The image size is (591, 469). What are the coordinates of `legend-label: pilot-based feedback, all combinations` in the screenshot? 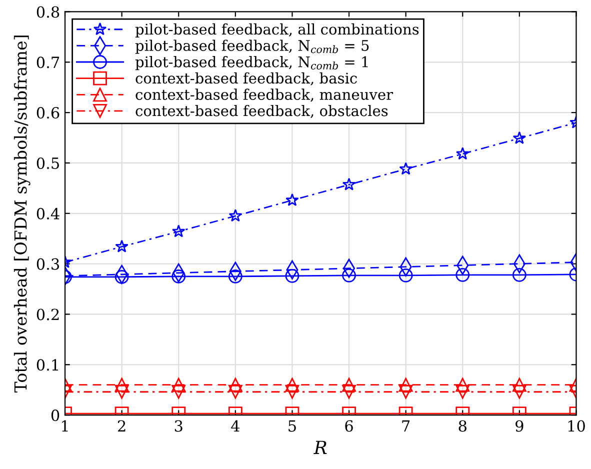 It's located at (277, 30).